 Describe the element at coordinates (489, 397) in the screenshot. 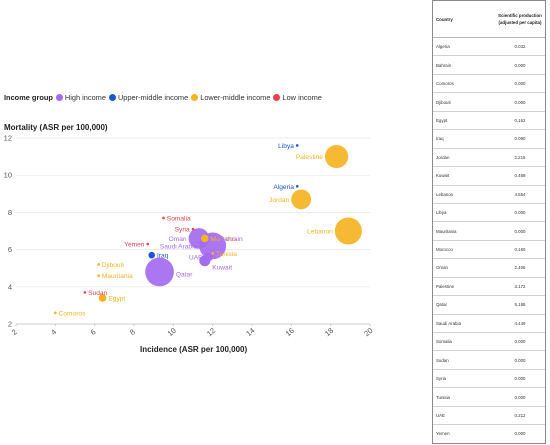

I see `table-row: Tunisia 0.000` at that location.